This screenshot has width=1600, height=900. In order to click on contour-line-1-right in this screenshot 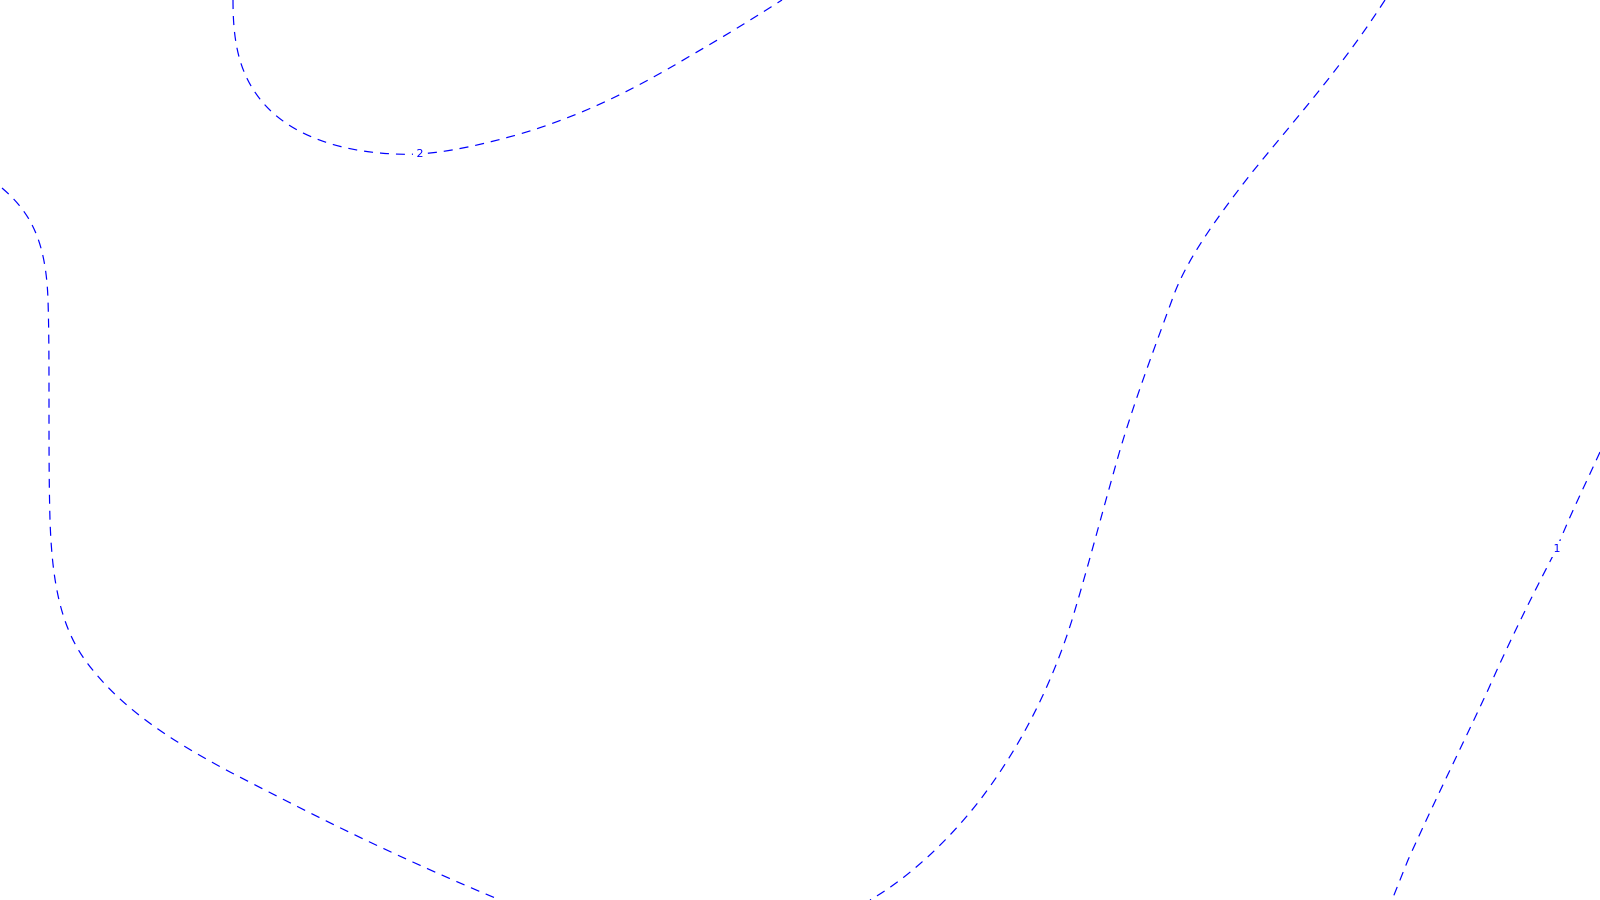, I will do `click(1495, 675)`.